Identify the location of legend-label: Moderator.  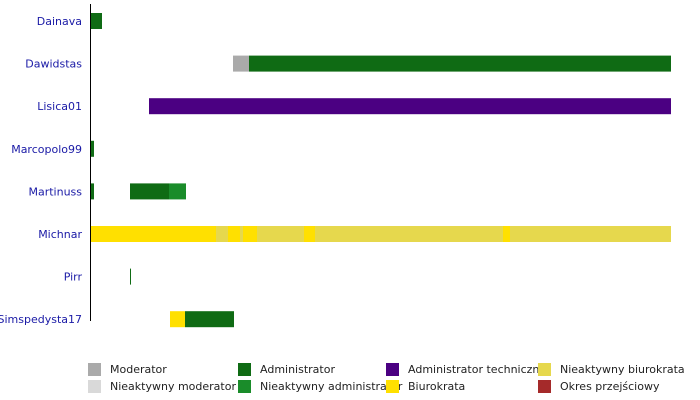
(138, 369).